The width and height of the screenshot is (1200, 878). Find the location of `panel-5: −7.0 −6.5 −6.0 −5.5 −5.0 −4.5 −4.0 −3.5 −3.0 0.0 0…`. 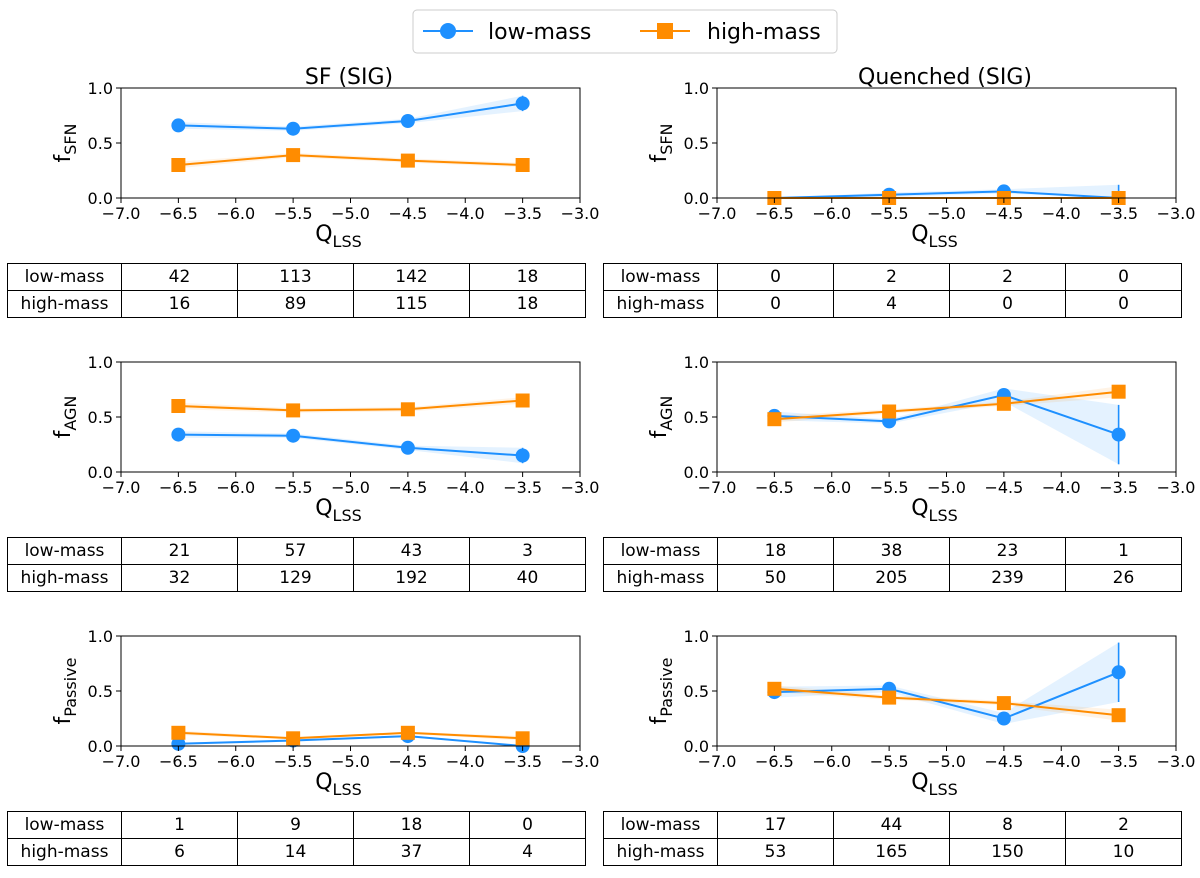

panel-5: −7.0 −6.5 −6.0 −5.5 −5.0 −4.5 −4.0 −3.5 −3.0 0.0 0… is located at coordinates (921, 713).